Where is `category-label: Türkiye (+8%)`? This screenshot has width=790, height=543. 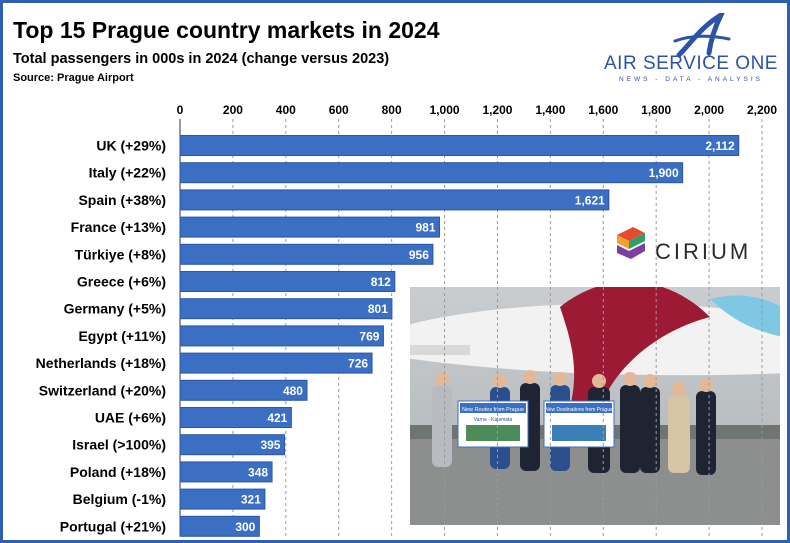 category-label: Türkiye (+8%) is located at coordinates (120, 254).